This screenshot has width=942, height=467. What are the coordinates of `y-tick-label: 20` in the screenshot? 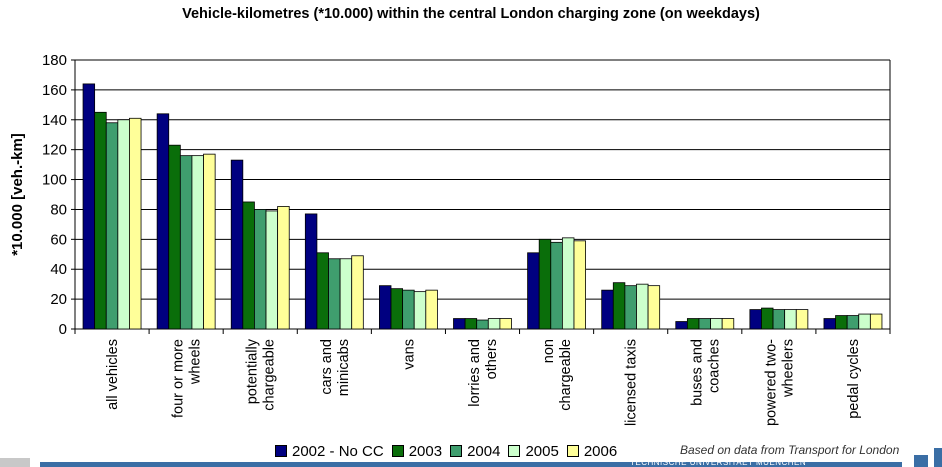 It's located at (58, 299).